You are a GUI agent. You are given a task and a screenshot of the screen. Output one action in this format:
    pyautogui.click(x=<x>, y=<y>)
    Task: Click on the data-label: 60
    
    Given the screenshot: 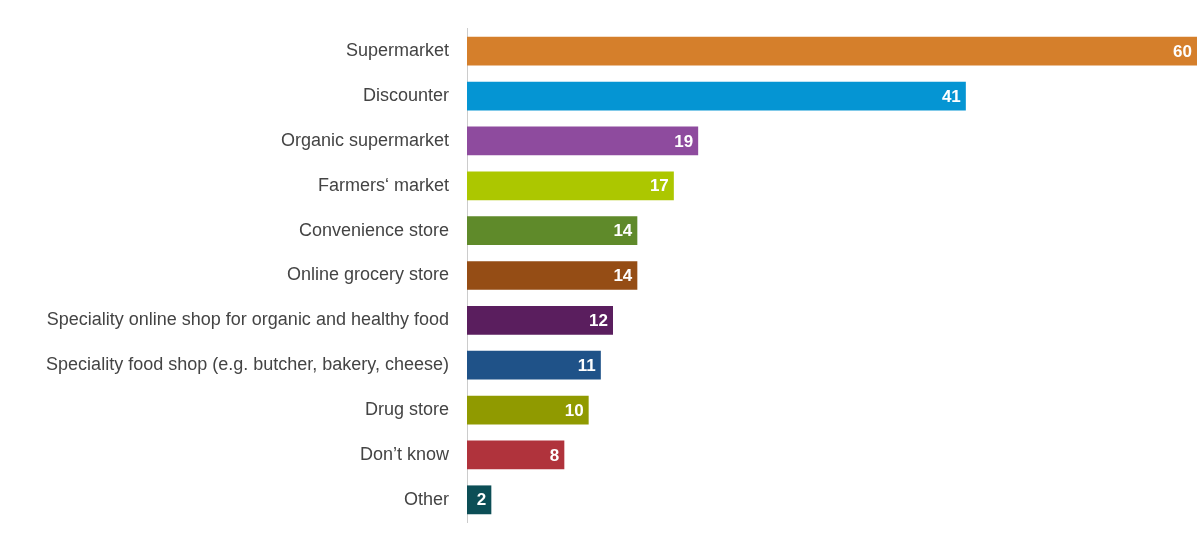 What is the action you would take?
    pyautogui.click(x=1182, y=51)
    